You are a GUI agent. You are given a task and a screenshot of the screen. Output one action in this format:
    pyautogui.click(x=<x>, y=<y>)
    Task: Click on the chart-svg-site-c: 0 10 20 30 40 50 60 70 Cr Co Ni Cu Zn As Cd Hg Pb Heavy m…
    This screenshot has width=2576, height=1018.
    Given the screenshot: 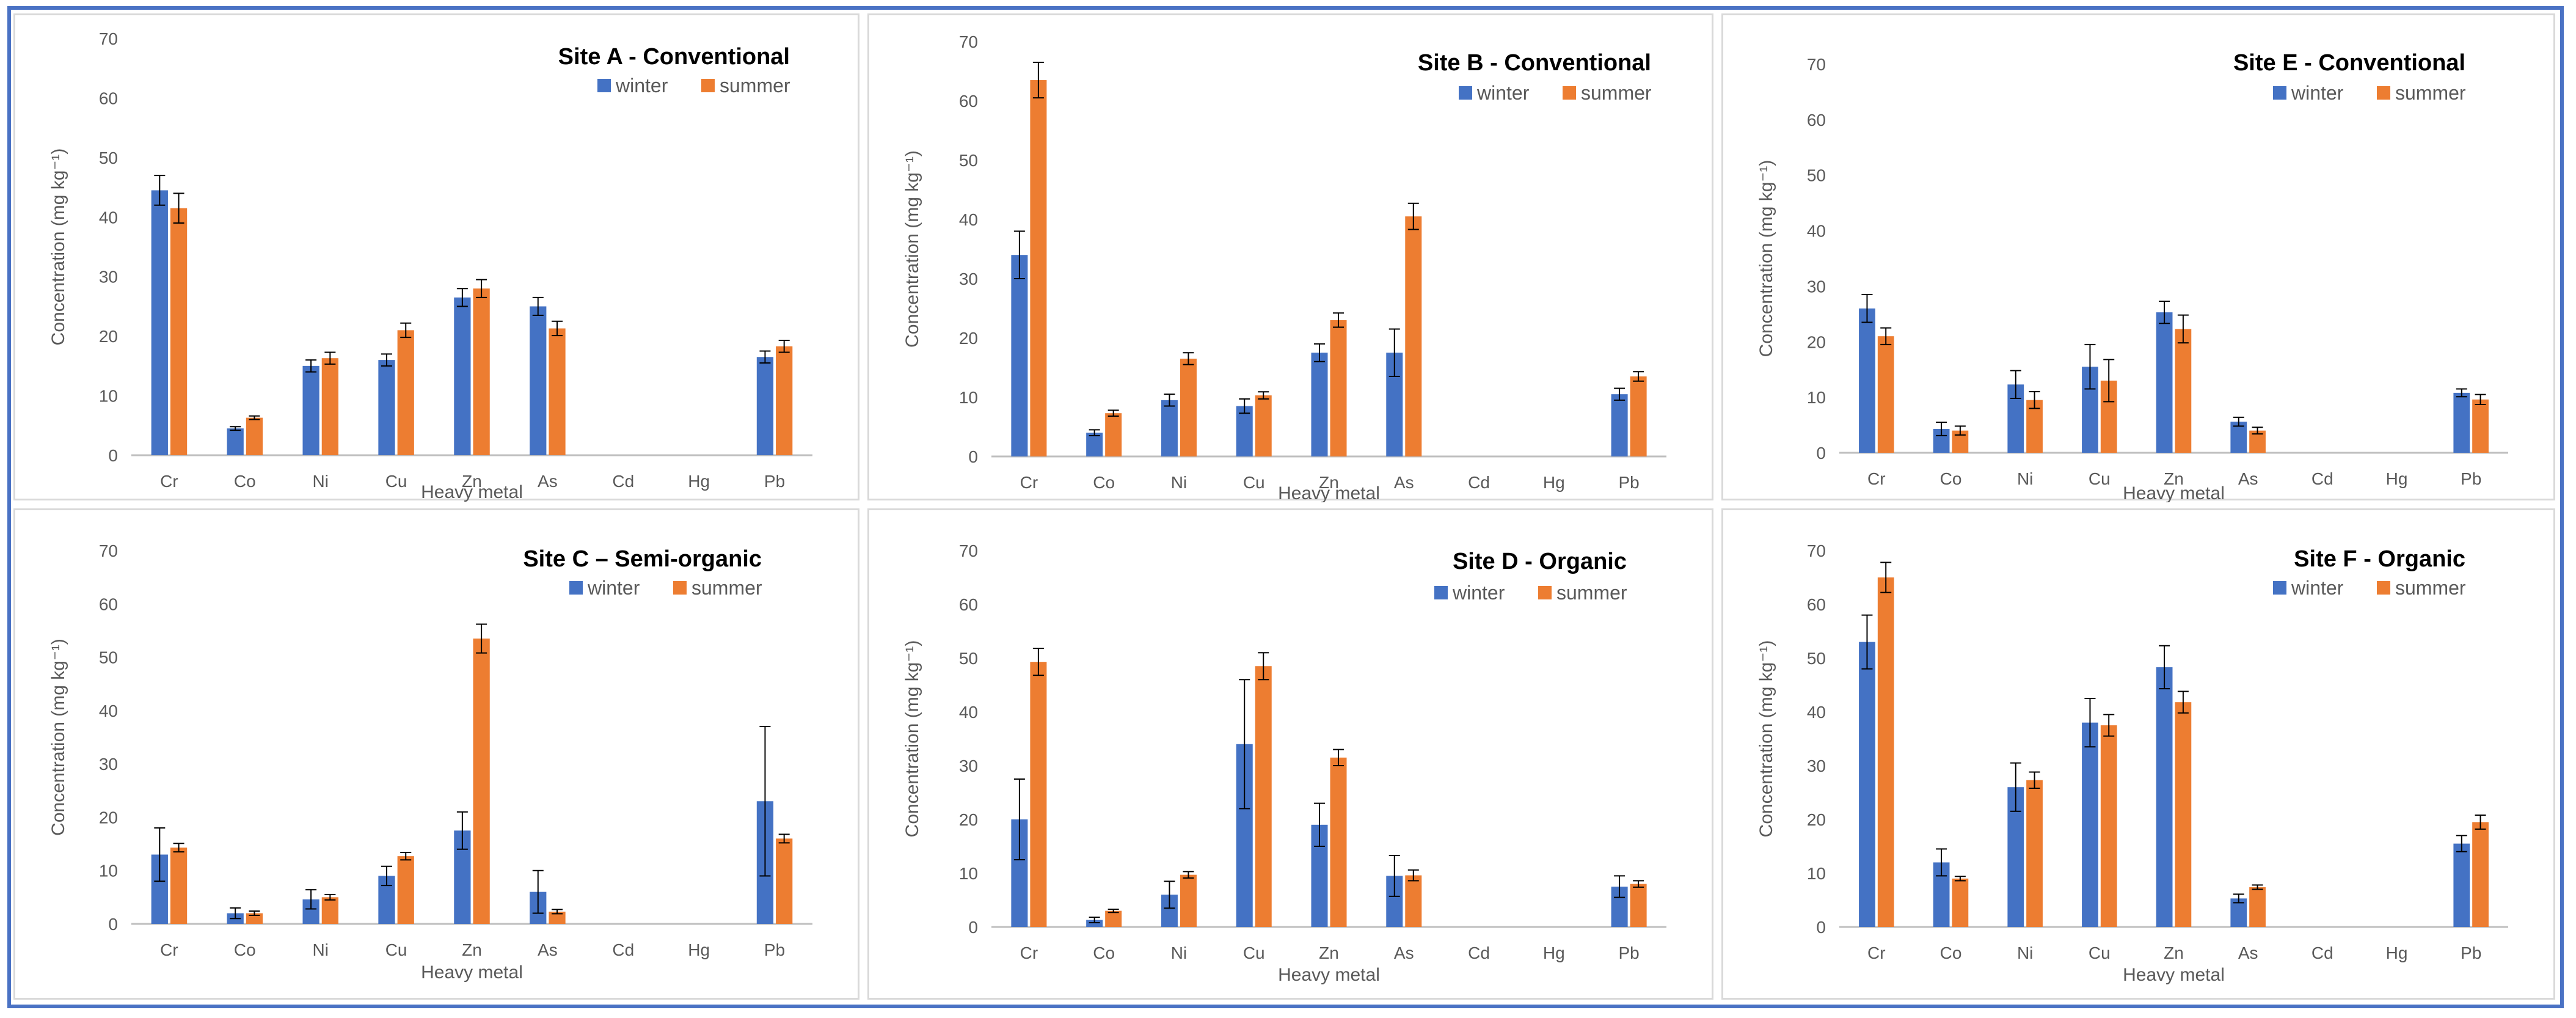 What is the action you would take?
    pyautogui.click(x=430, y=762)
    